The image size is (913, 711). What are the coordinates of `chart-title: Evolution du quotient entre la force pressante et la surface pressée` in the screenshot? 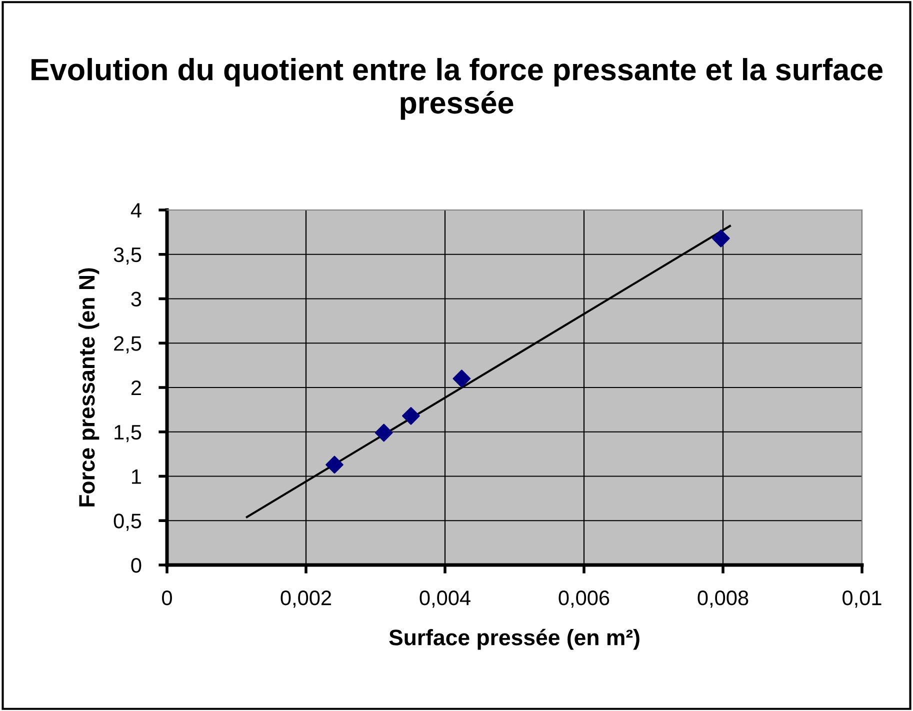 It's located at (457, 89).